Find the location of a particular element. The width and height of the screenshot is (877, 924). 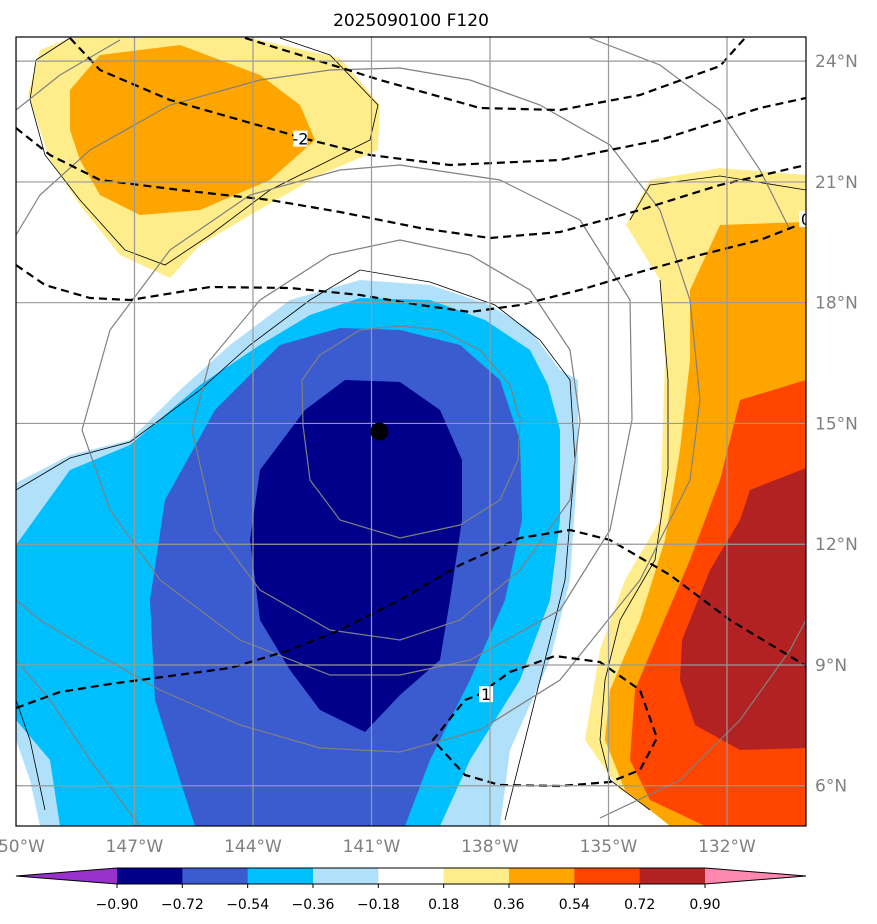

lon-tick-label: 132°W is located at coordinates (727, 847).